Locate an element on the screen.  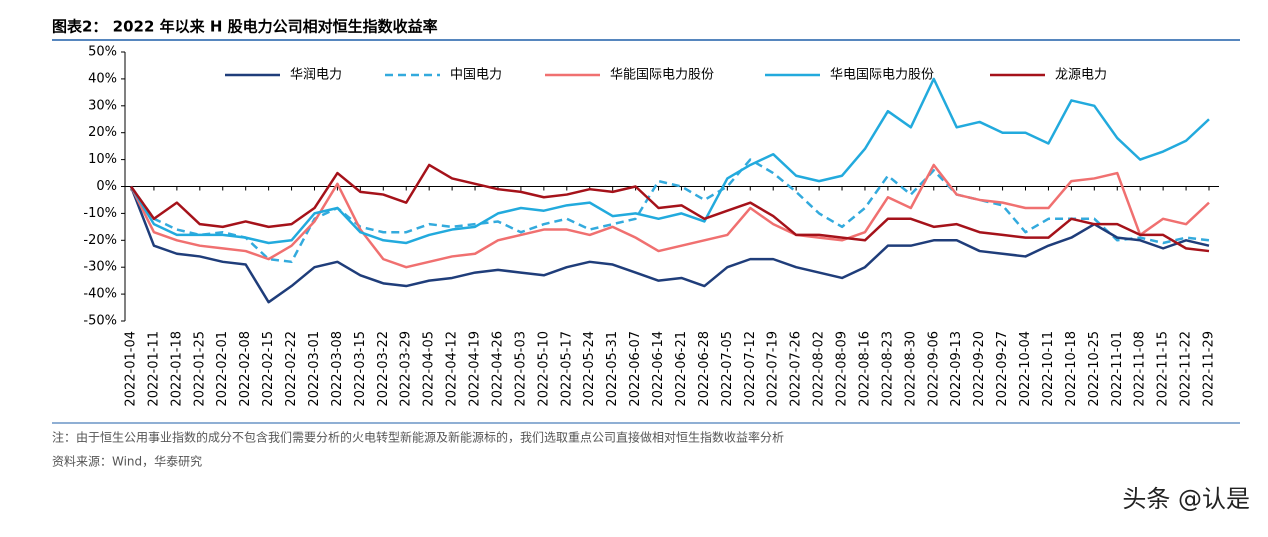
x-tick-label: 2022-03-15 is located at coordinates (360, 369).